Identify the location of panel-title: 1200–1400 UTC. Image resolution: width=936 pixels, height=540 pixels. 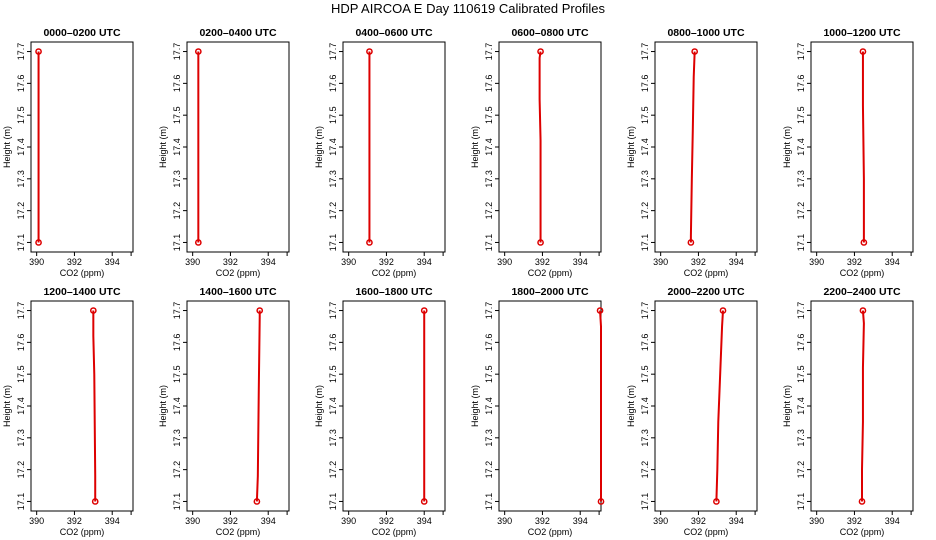
(81, 292).